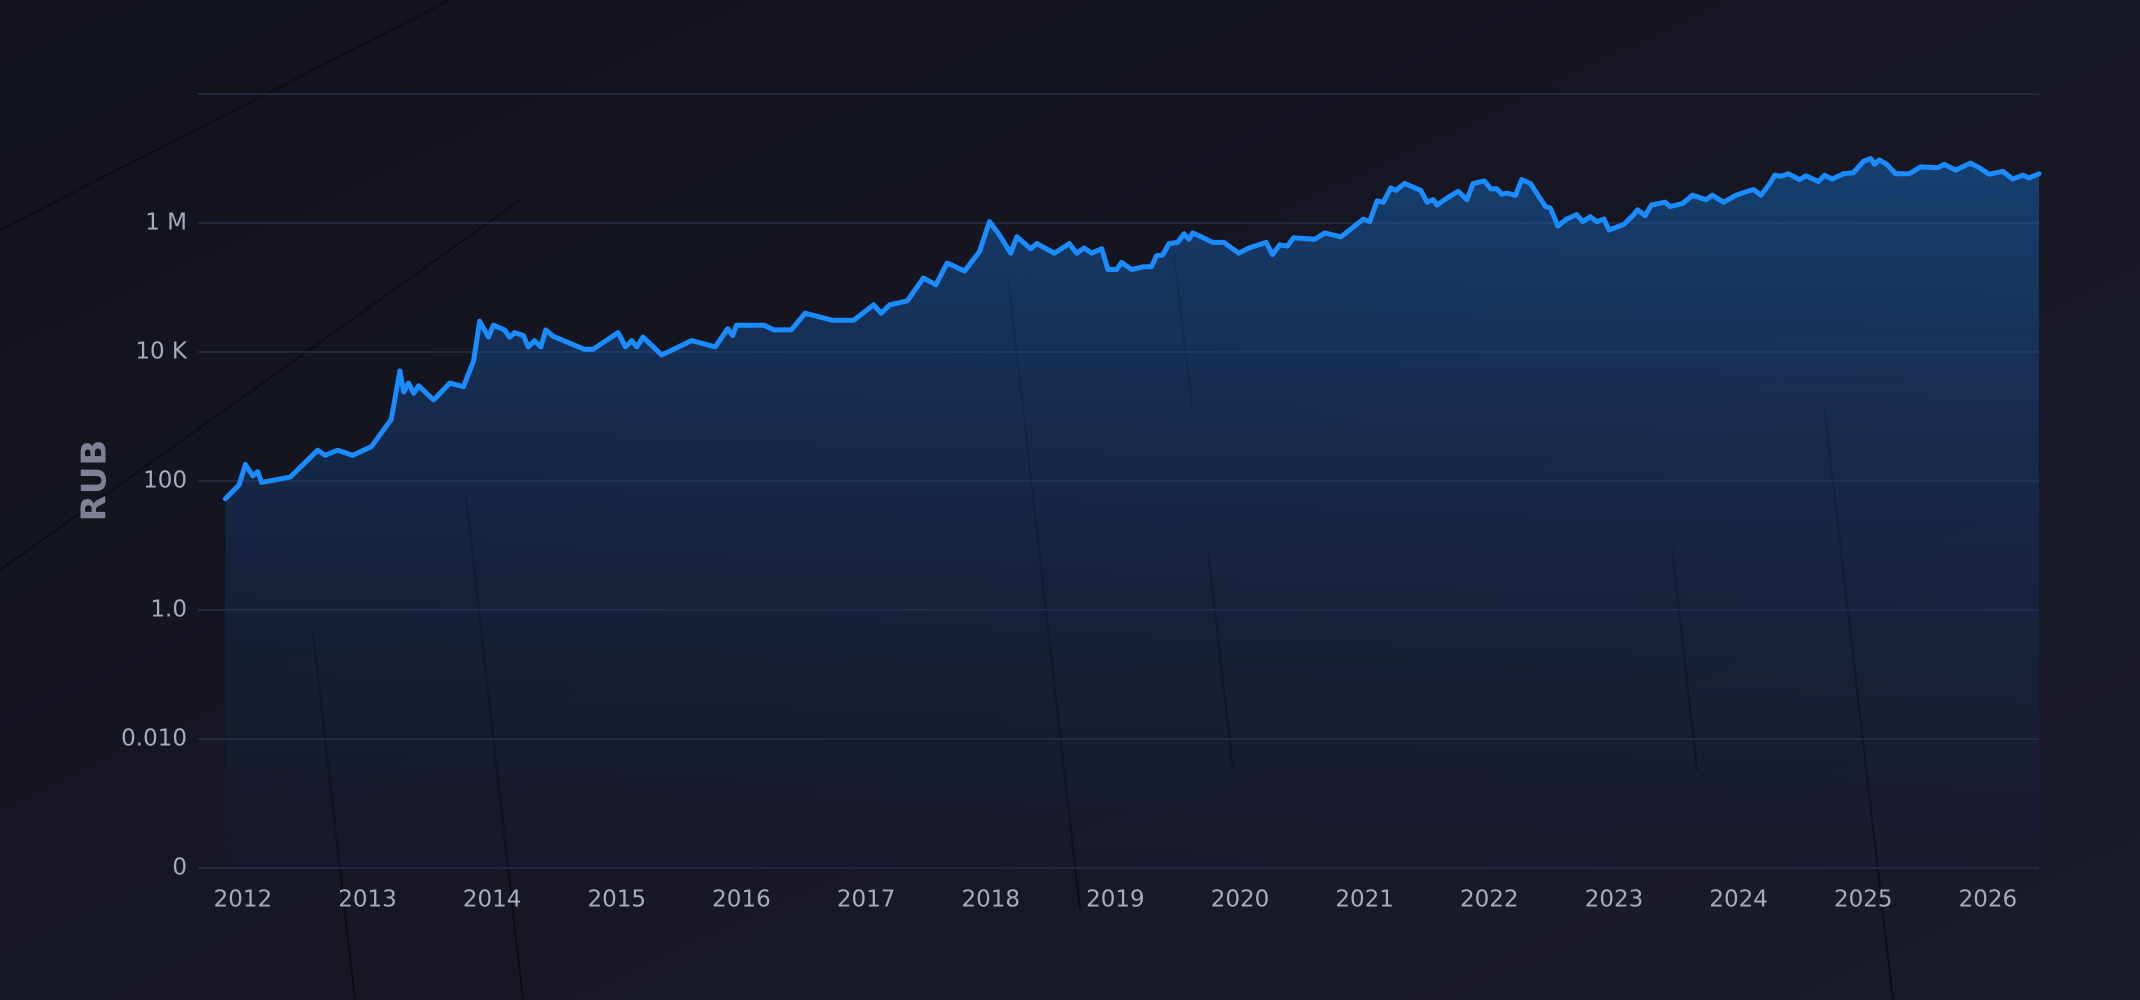  I want to click on x-tick-label: 2024, so click(1738, 900).